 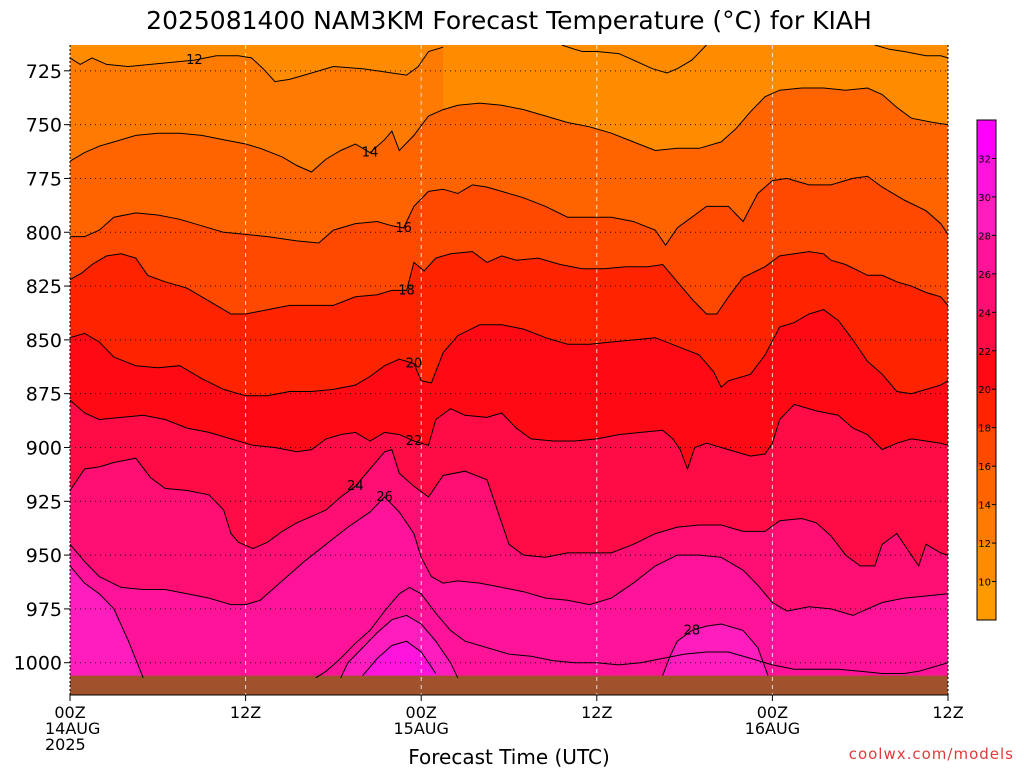 I want to click on x-tick-label: 16AUG, so click(x=772, y=728).